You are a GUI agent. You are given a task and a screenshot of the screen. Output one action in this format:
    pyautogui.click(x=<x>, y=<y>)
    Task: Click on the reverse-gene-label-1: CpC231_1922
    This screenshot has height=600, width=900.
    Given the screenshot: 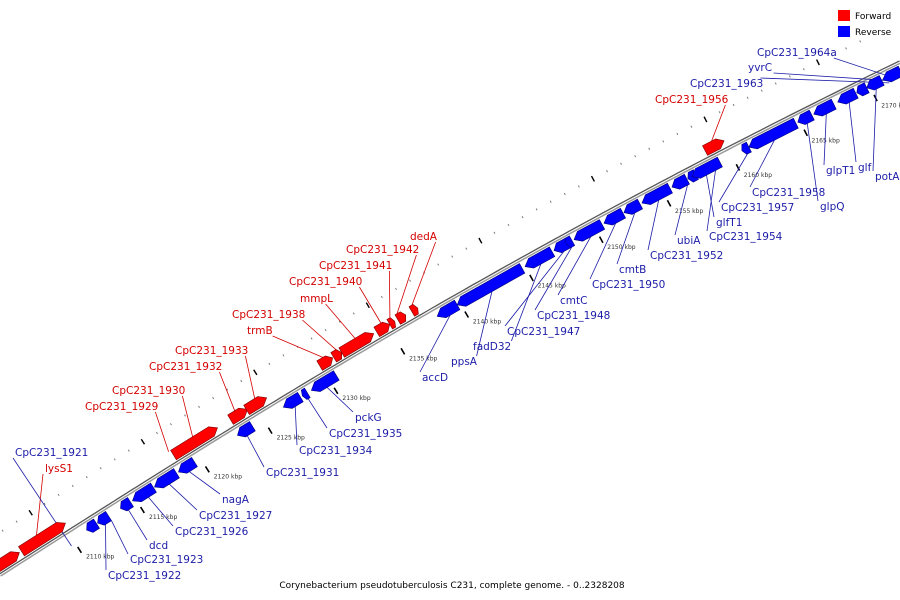 What is the action you would take?
    pyautogui.click(x=144, y=576)
    